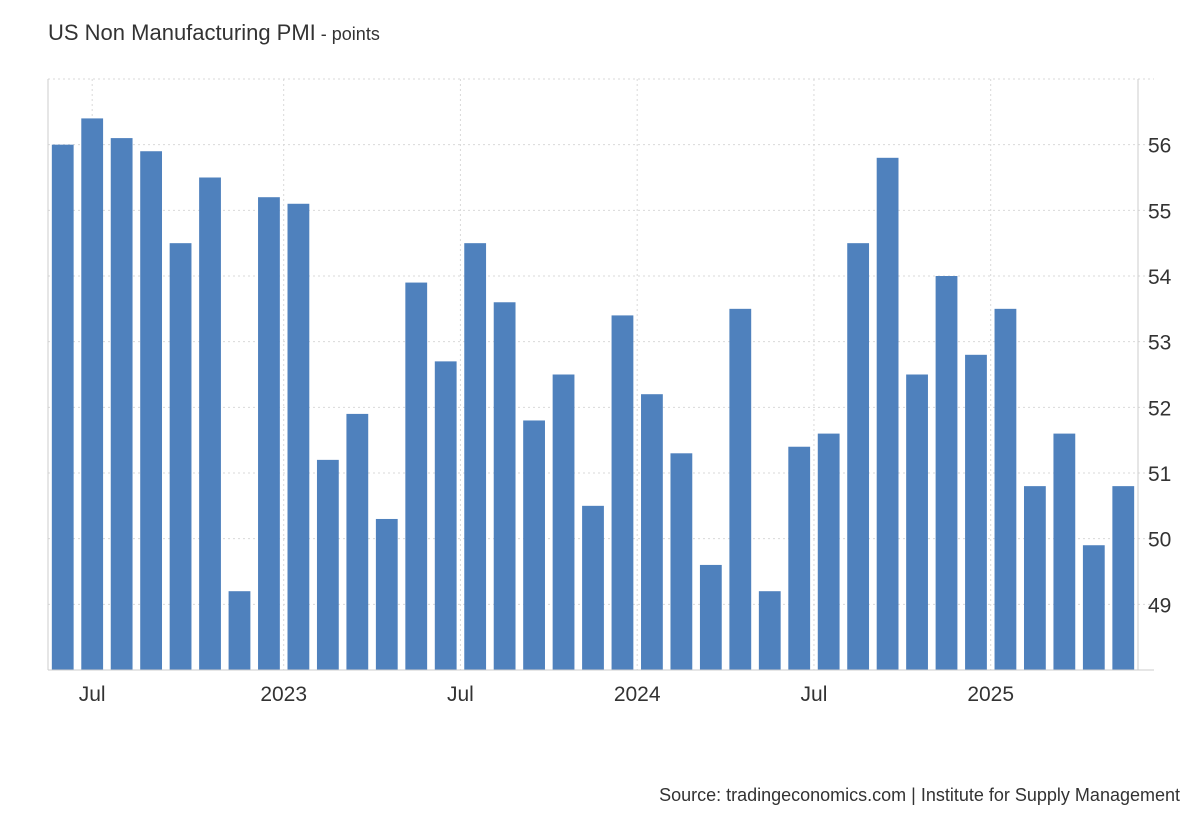  I want to click on x-axis-ticks: Jul 2023 Jul 2024 Jul 2025, so click(546, 694).